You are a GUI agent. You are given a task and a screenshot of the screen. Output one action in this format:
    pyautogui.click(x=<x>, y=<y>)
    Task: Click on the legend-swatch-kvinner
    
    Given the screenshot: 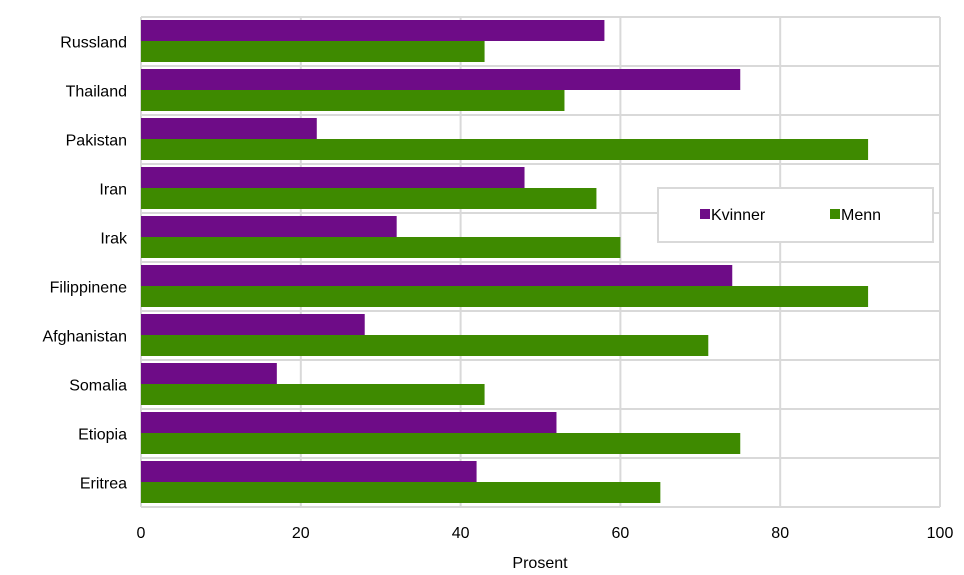 What is the action you would take?
    pyautogui.click(x=705, y=214)
    